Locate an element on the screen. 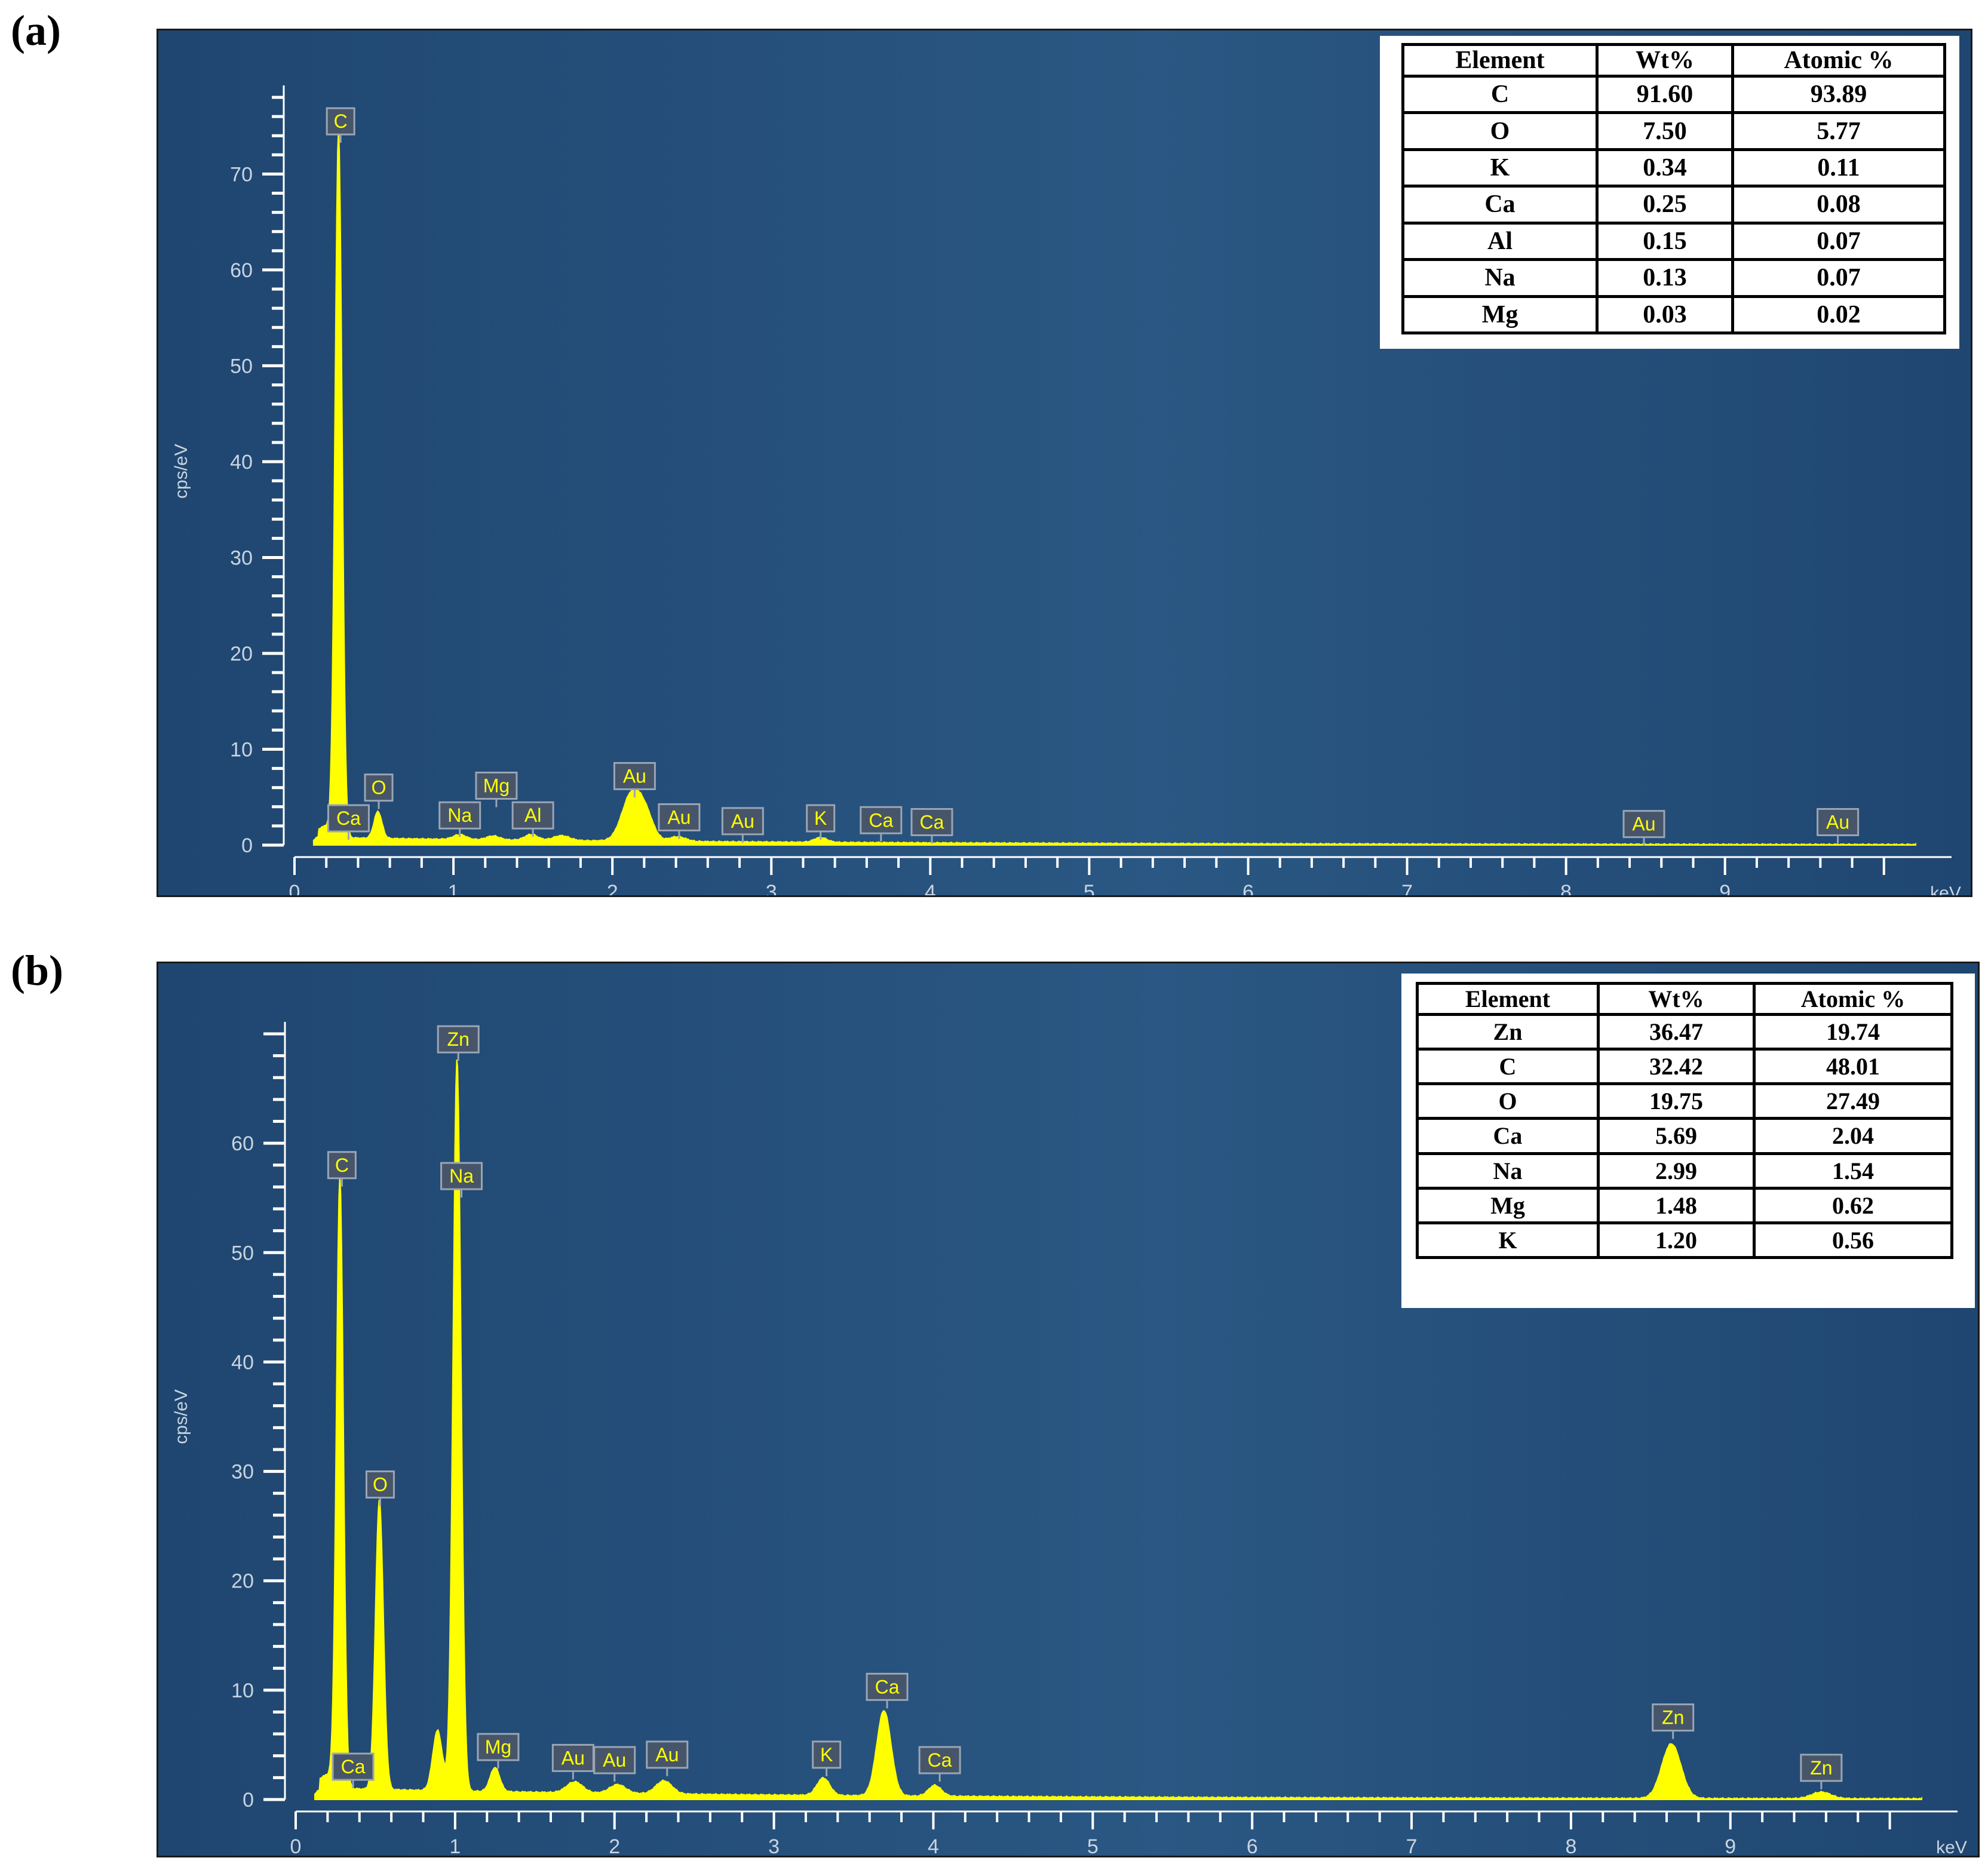 Image resolution: width=1988 pixels, height=1870 pixels. y-tick-label: 0 is located at coordinates (247, 846).